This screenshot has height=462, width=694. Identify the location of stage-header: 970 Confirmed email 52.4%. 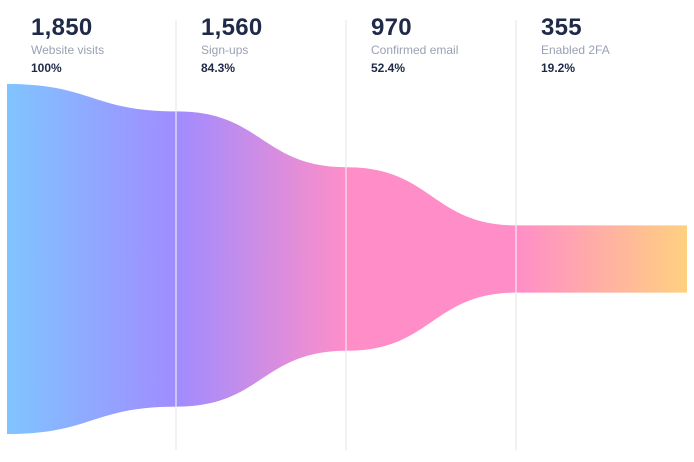
(414, 45).